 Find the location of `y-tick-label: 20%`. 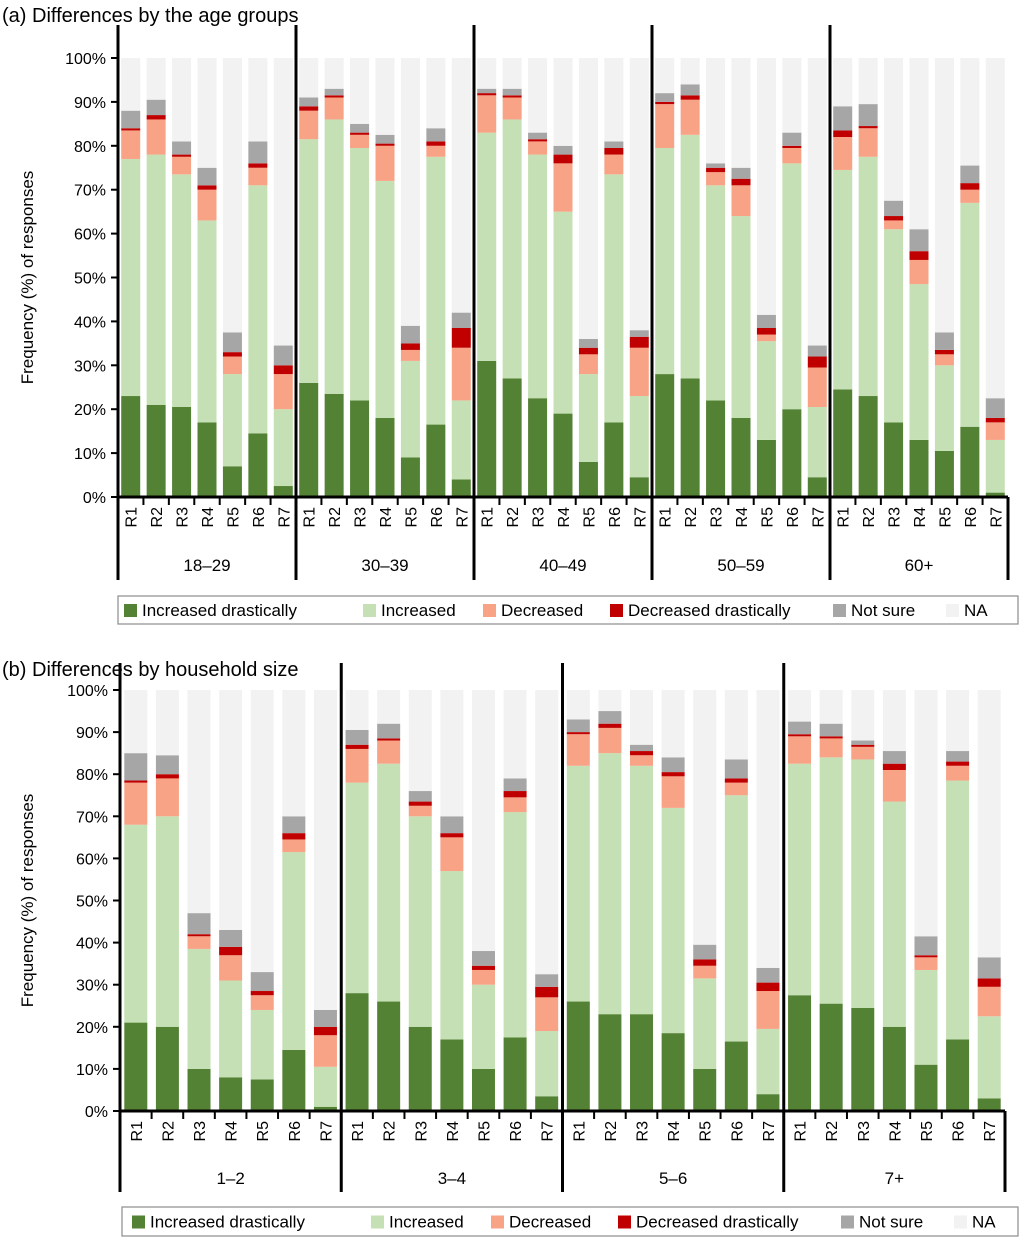

y-tick-label: 20% is located at coordinates (92, 1028).